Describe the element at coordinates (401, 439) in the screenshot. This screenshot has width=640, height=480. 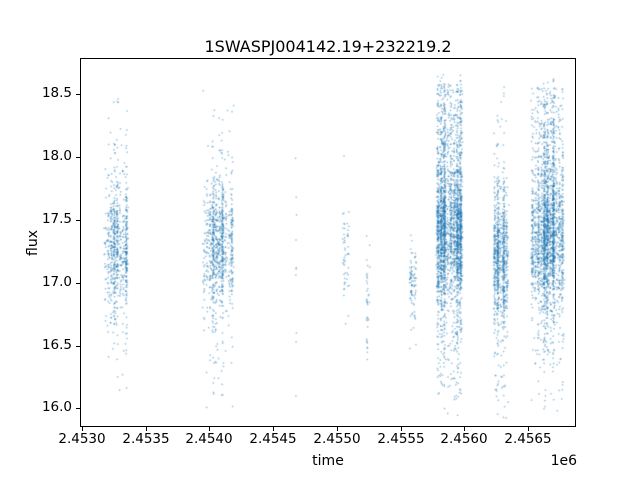
I see `x-tick-label: 2.4555` at that location.